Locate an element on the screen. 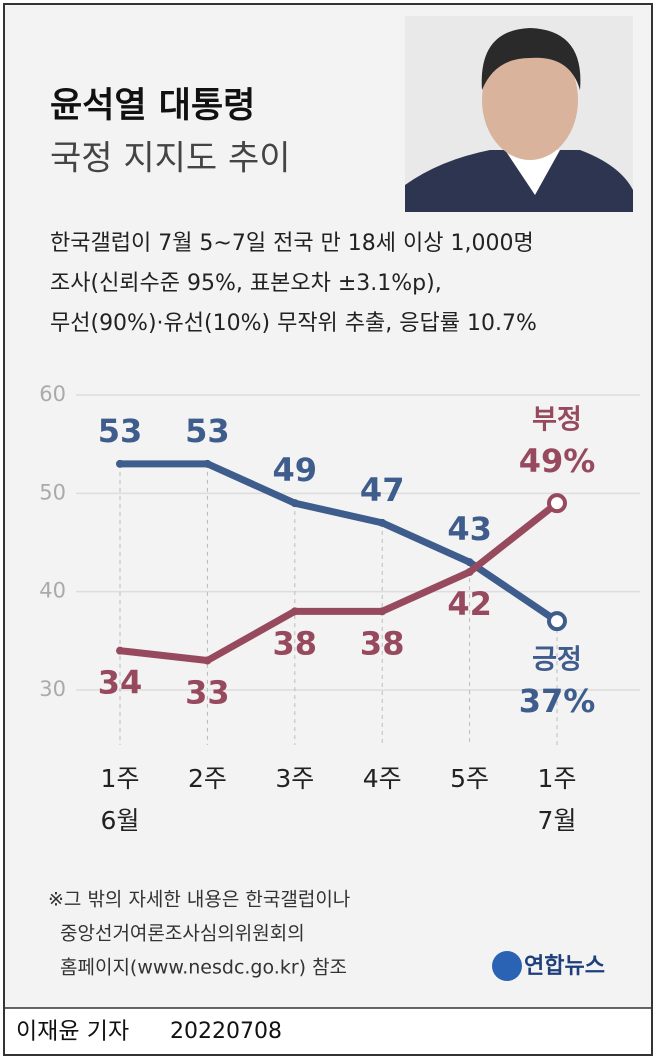 The width and height of the screenshot is (656, 1063). footnote: 홈페이지(www.nesdc.go.kr) 참조 is located at coordinates (203, 968).